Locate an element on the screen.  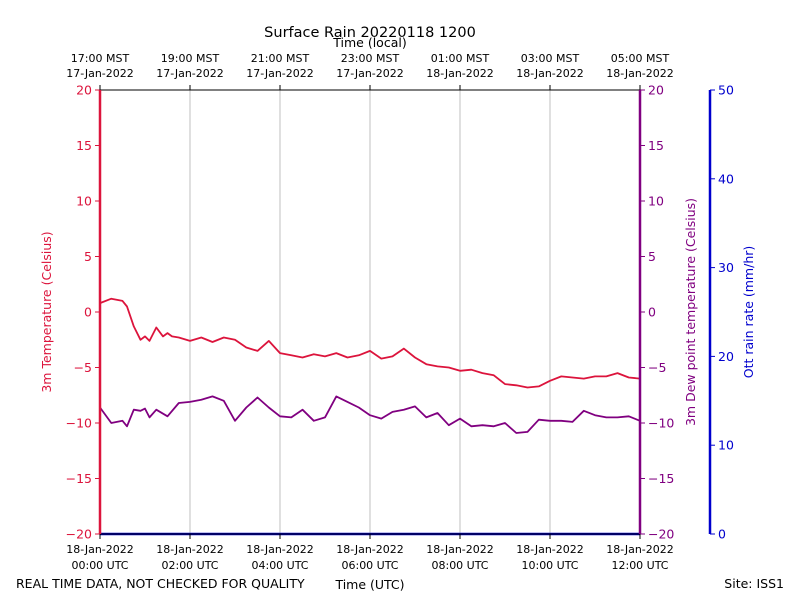
x-top-axis-label: Time (local) is located at coordinates (369, 42).